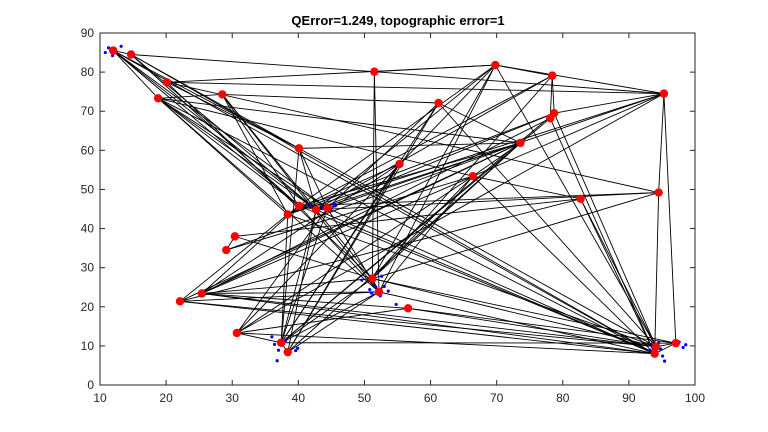  What do you see at coordinates (497, 398) in the screenshot?
I see `x-tick-label: 70` at bounding box center [497, 398].